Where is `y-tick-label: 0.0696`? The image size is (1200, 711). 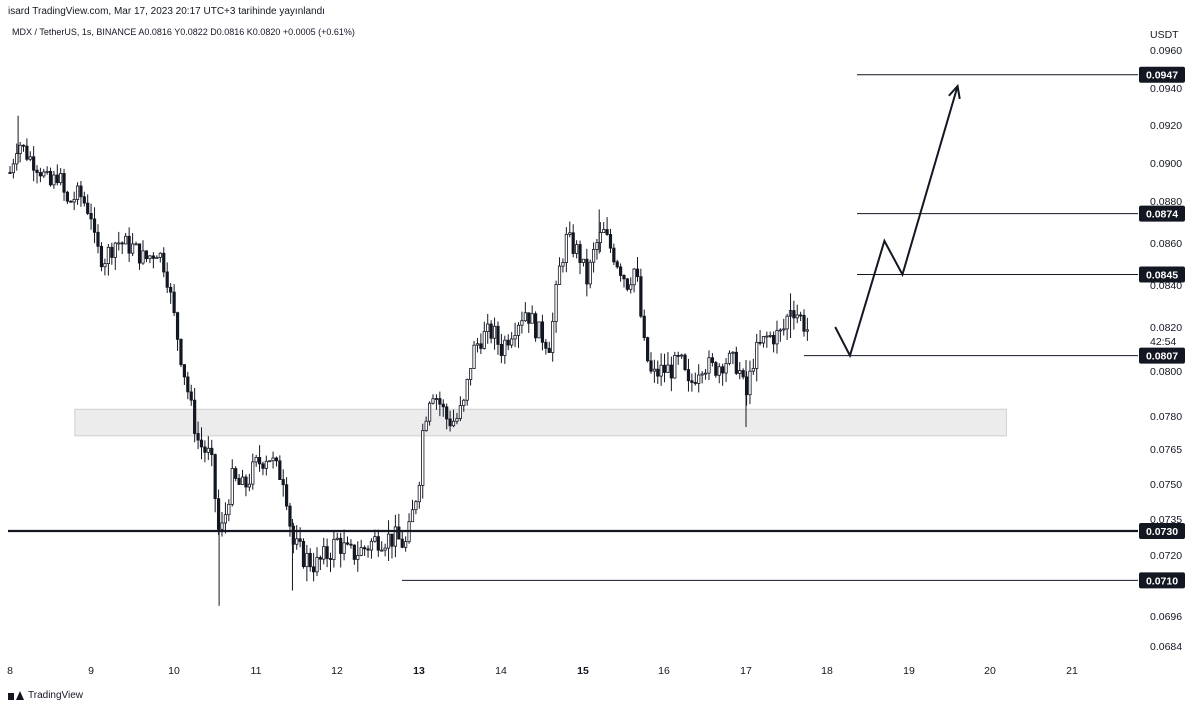
y-tick-label: 0.0696 is located at coordinates (1166, 617).